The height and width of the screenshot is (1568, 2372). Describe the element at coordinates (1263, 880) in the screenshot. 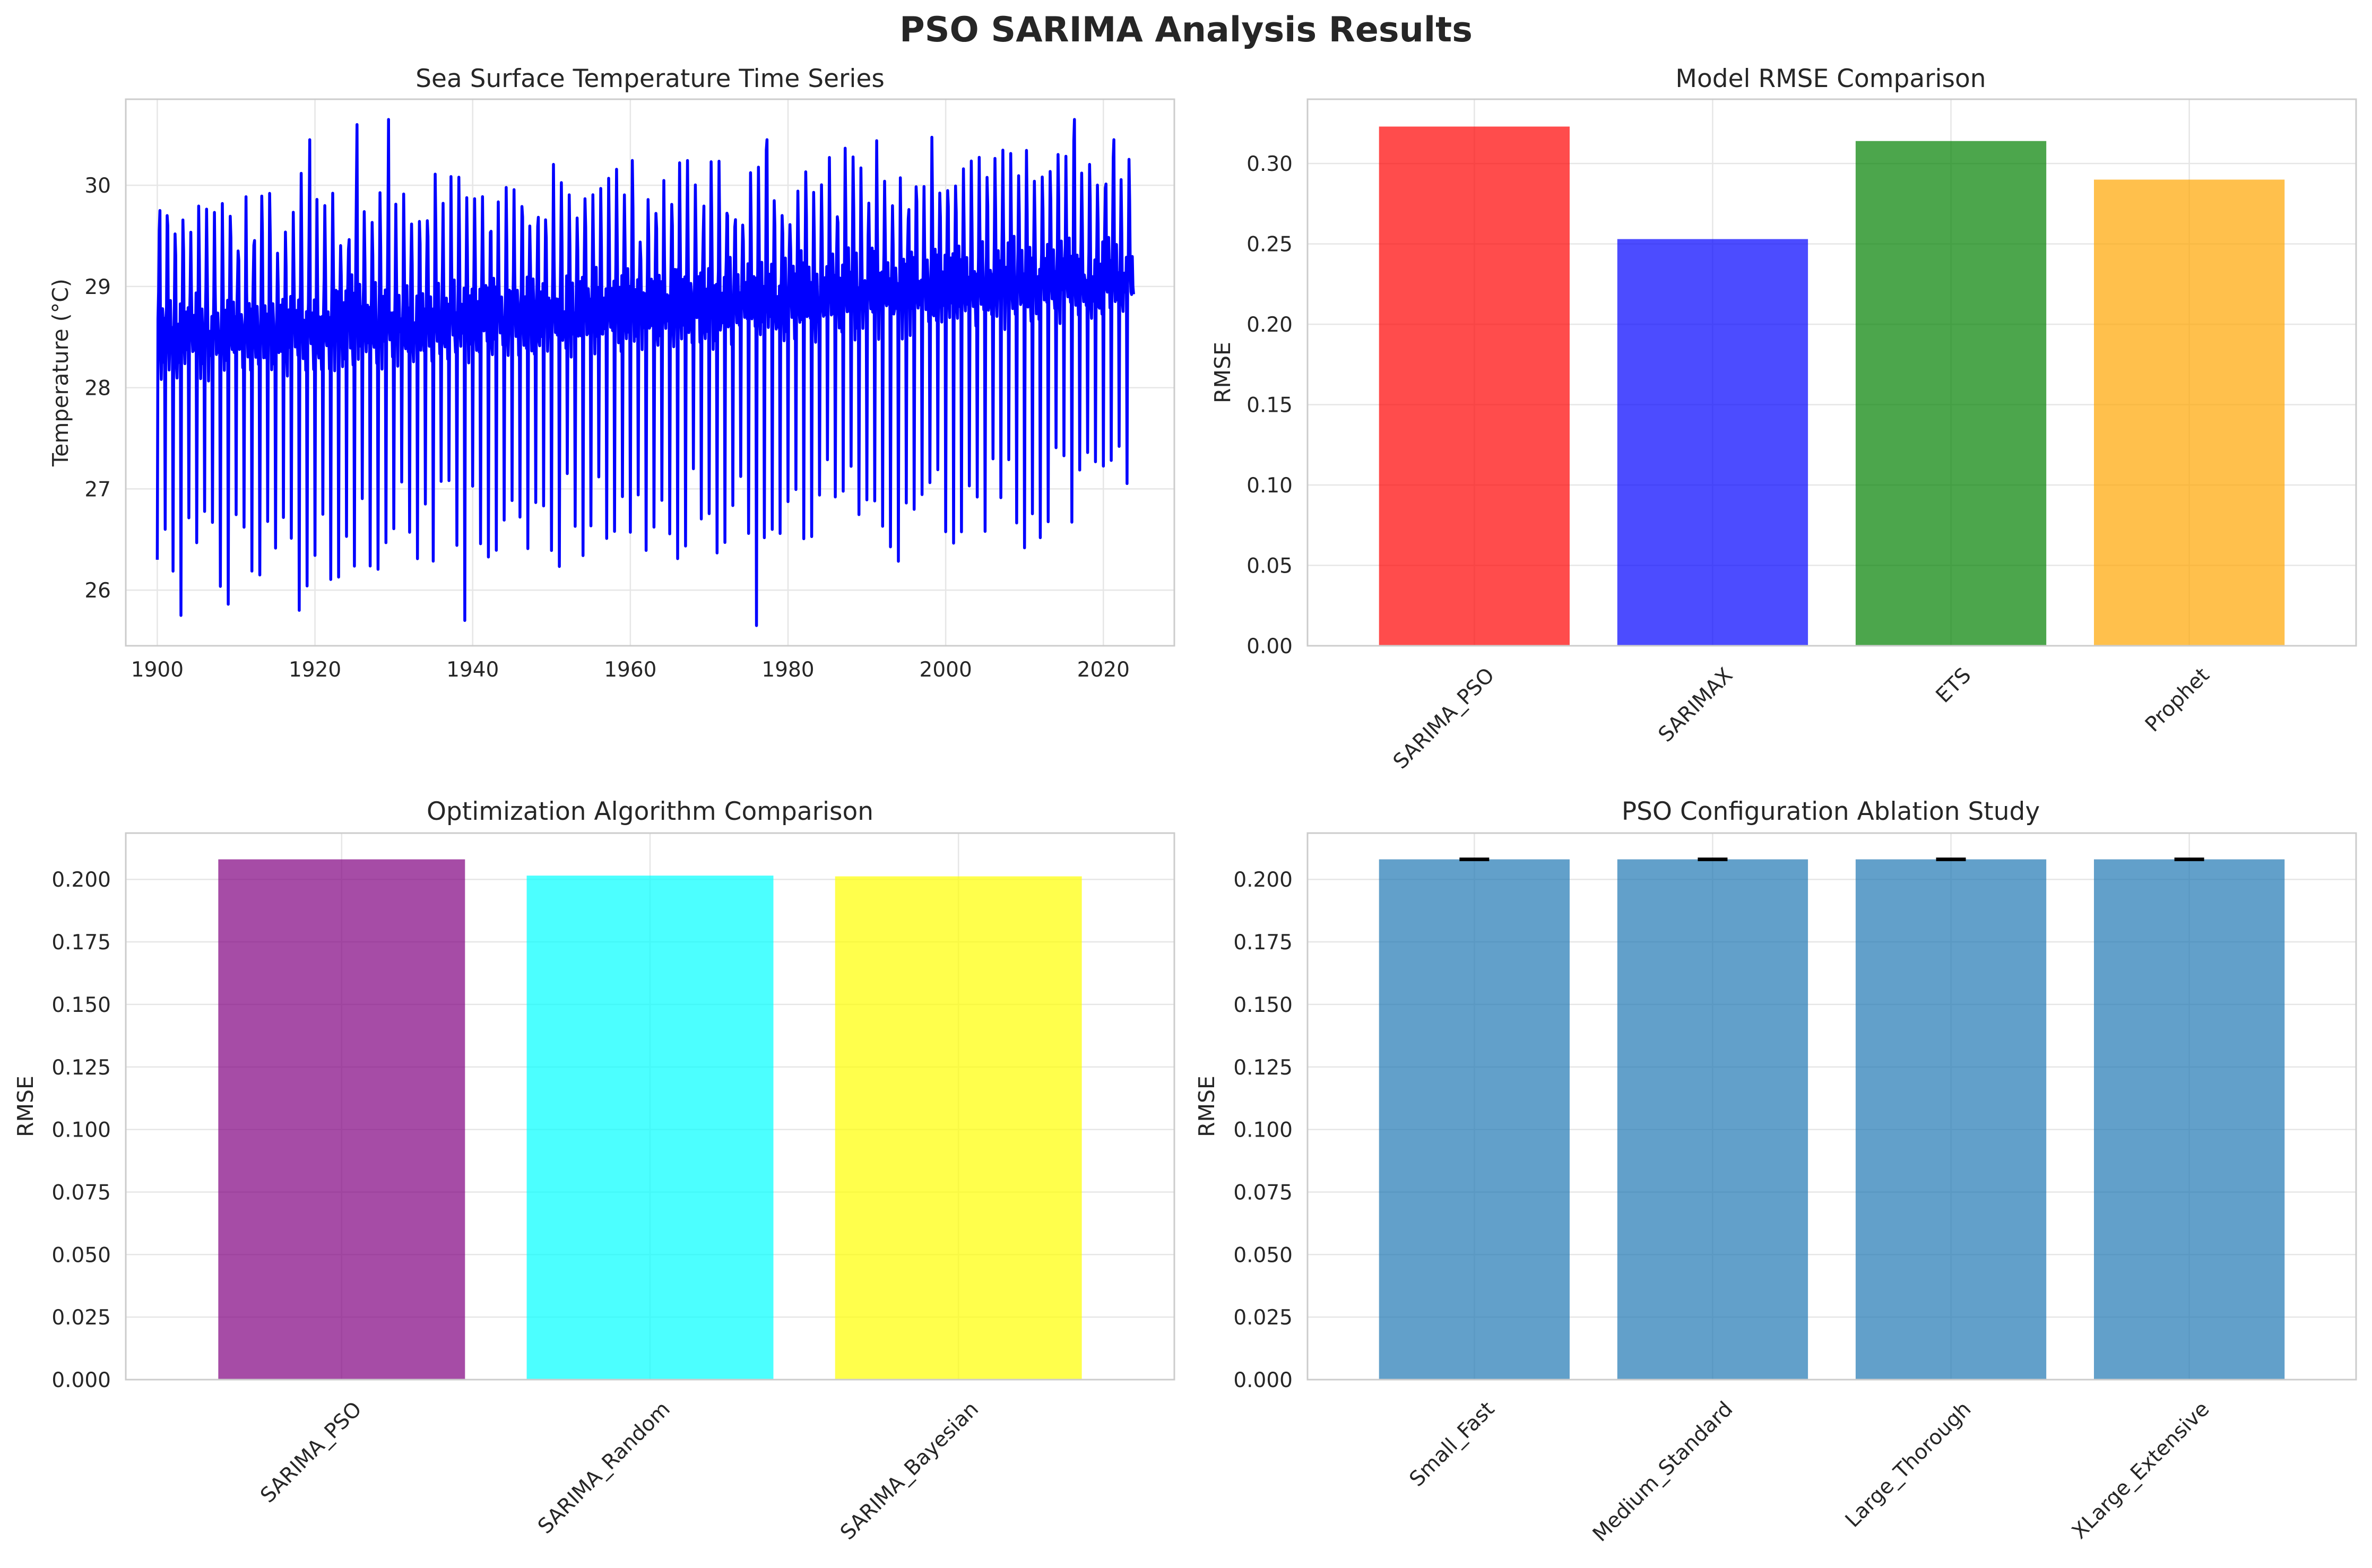

I see `ablation-ytick-label: 0.200` at that location.